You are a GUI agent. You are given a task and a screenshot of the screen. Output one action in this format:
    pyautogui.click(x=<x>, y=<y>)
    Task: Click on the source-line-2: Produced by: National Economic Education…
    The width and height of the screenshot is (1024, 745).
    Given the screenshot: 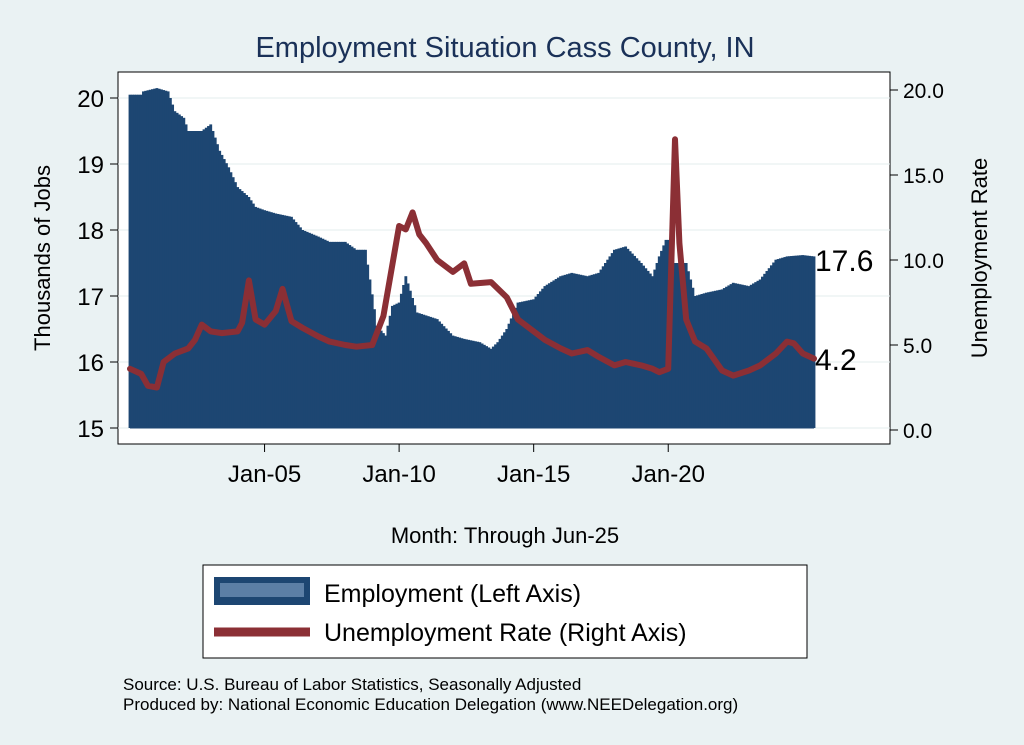 What is the action you would take?
    pyautogui.click(x=430, y=704)
    